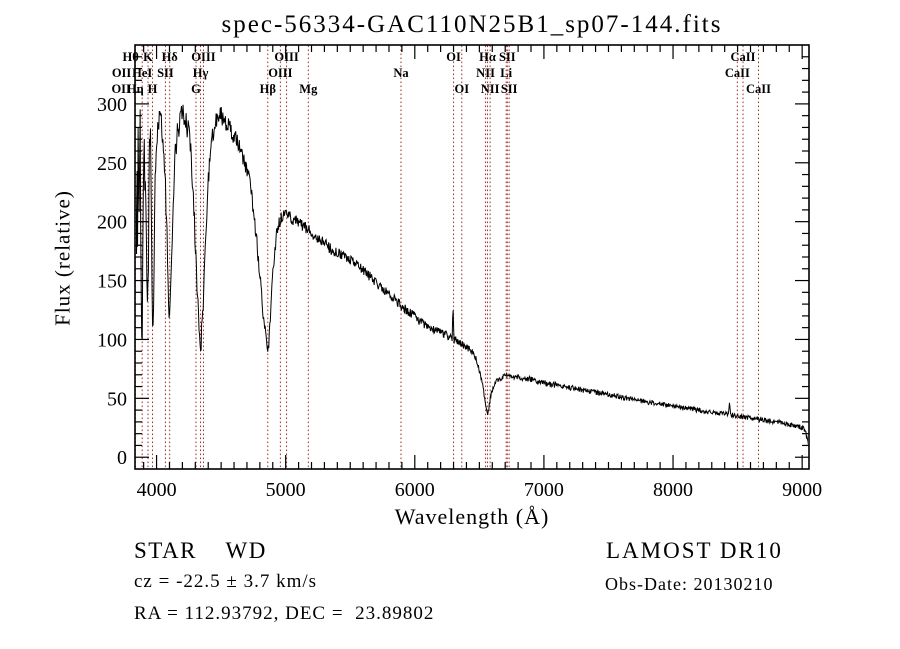 This screenshot has height=649, width=900. I want to click on survey-release-text: LAMOST DR10, so click(694, 550).